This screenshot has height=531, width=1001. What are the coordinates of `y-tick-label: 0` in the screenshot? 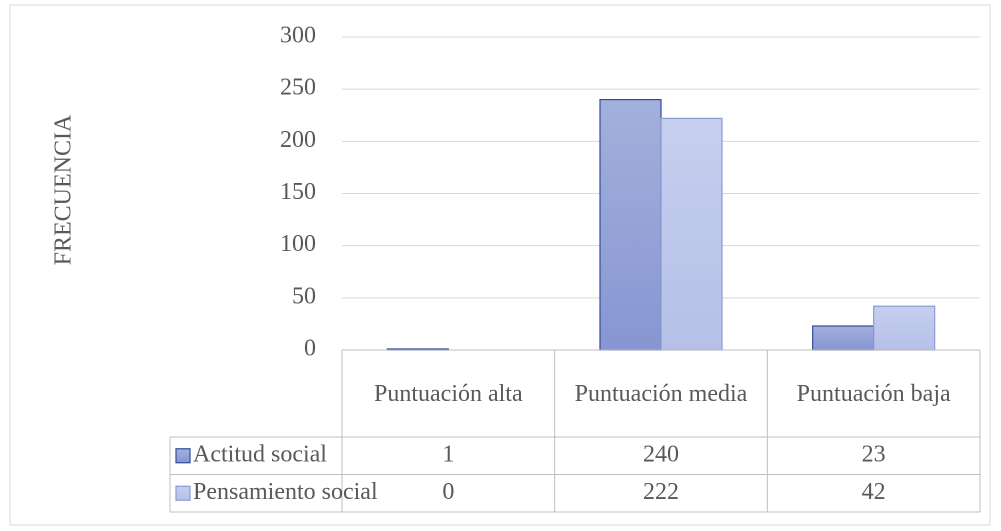 It's located at (310, 349).